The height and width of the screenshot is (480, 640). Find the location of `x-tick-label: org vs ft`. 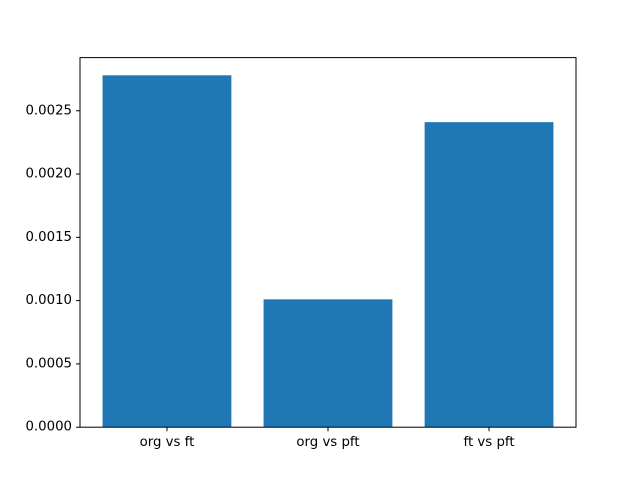

x-tick-label: org vs ft is located at coordinates (167, 442).